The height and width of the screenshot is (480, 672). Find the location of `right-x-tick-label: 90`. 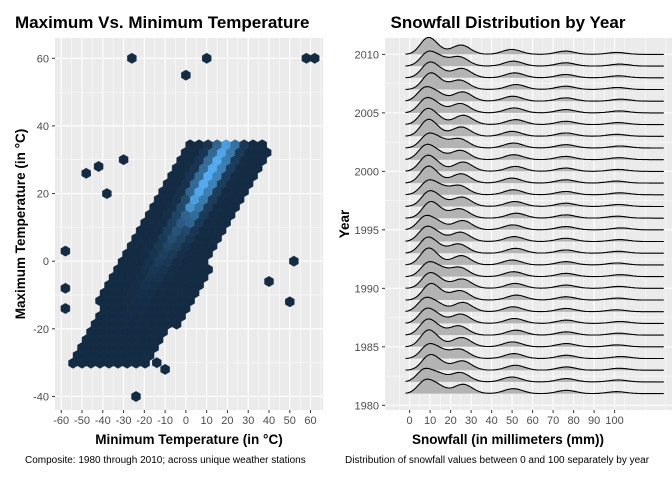

right-x-tick-label: 90 is located at coordinates (594, 421).